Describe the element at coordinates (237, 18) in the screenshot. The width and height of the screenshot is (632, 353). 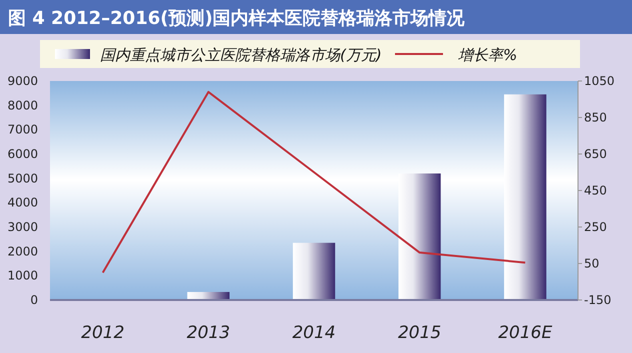
I see `chart-title: 图 4 2012–2016(预测)国内样本医院替格瑞洛市场情况` at that location.